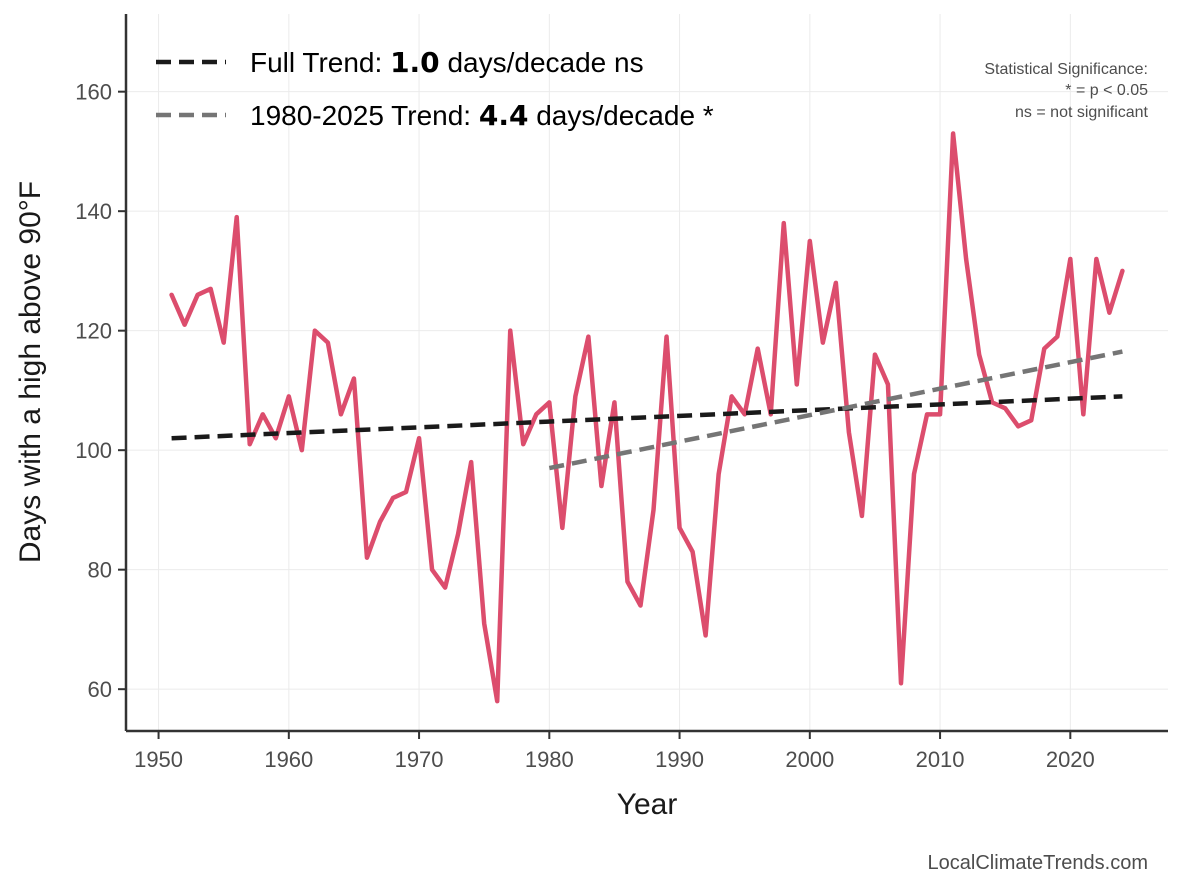 This screenshot has height=889, width=1184. What do you see at coordinates (93, 211) in the screenshot?
I see `y-tick-label-140: 140` at bounding box center [93, 211].